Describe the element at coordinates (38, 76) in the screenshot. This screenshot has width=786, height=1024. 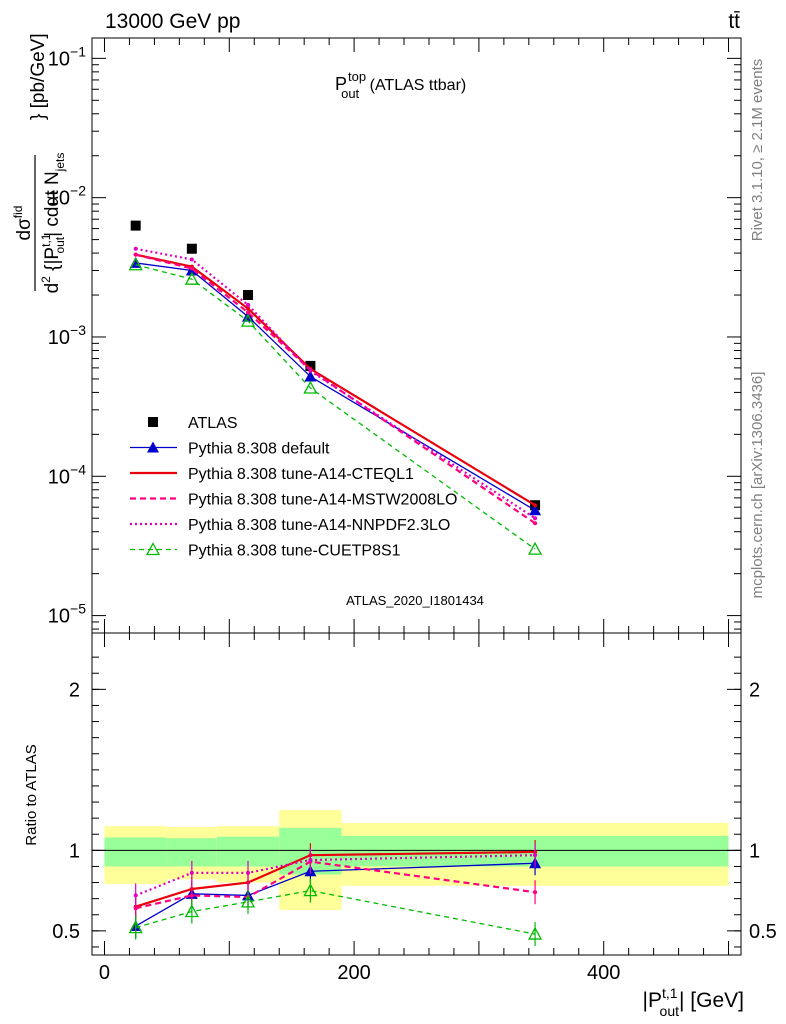
I see `svg-text: } [pb/GeV]` at that location.